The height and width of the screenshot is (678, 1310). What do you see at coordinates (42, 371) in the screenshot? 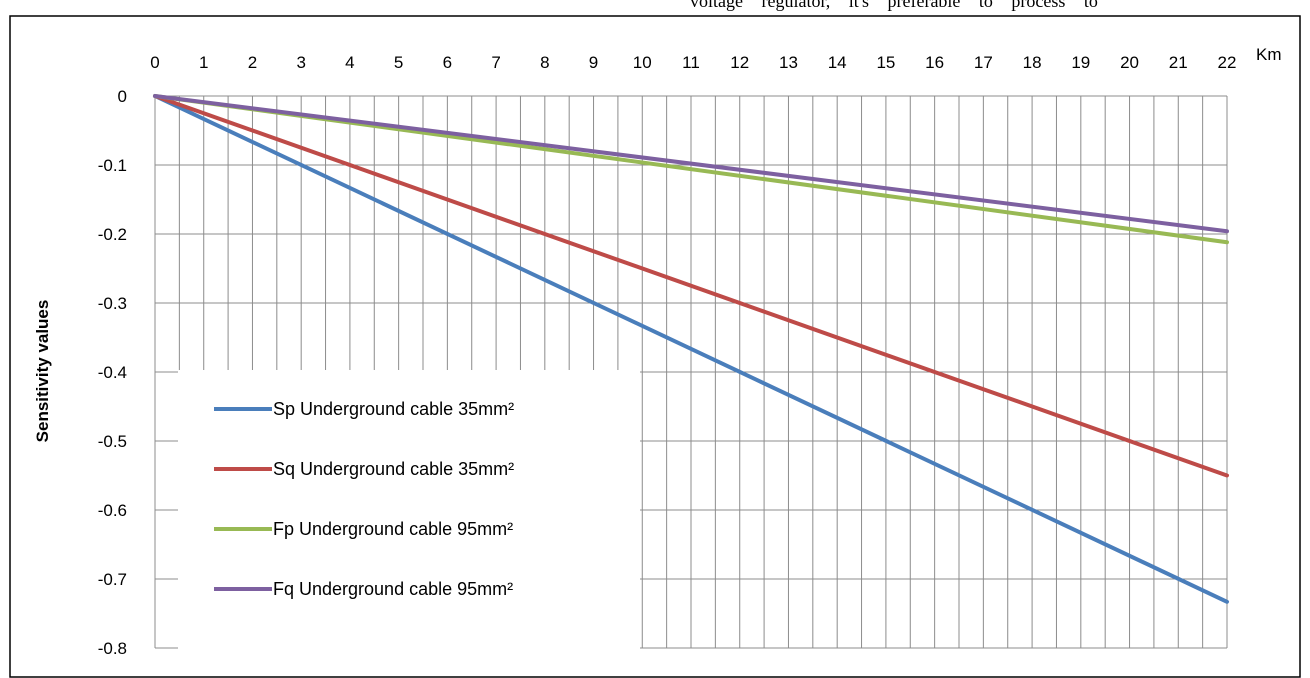
I see `y-axis-label: Sensitivity values` at bounding box center [42, 371].